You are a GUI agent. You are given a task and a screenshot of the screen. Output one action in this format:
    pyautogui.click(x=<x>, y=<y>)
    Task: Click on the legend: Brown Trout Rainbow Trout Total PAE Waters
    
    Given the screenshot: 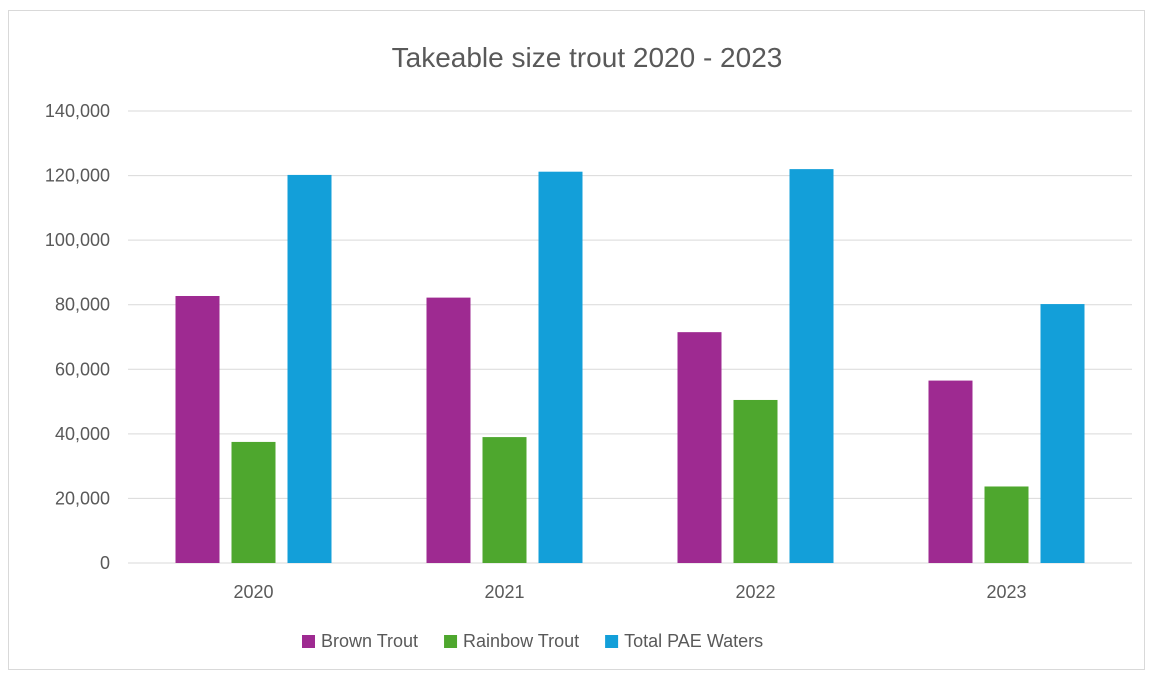 What is the action you would take?
    pyautogui.click(x=532, y=641)
    